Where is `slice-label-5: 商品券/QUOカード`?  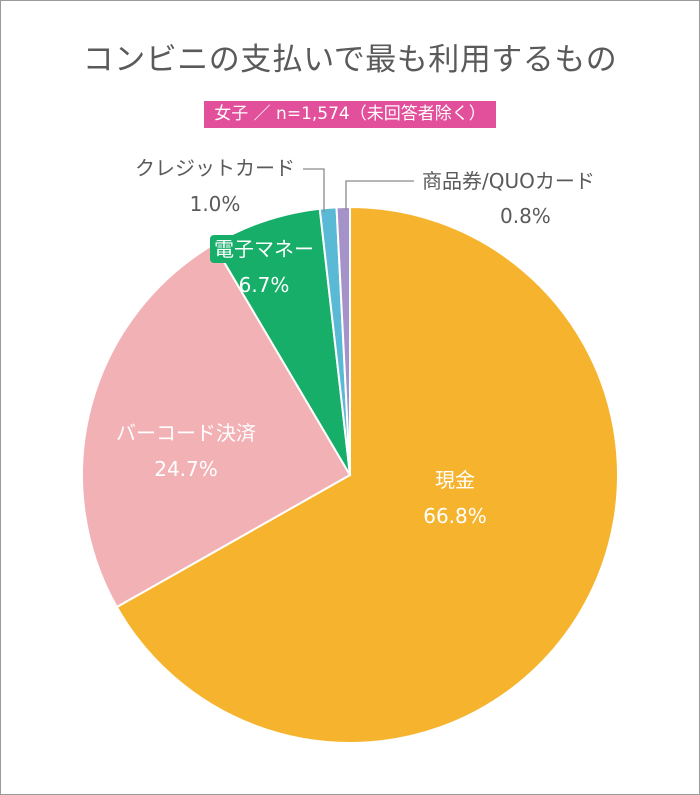 slice-label-5: 商品券/QUOカード is located at coordinates (508, 181).